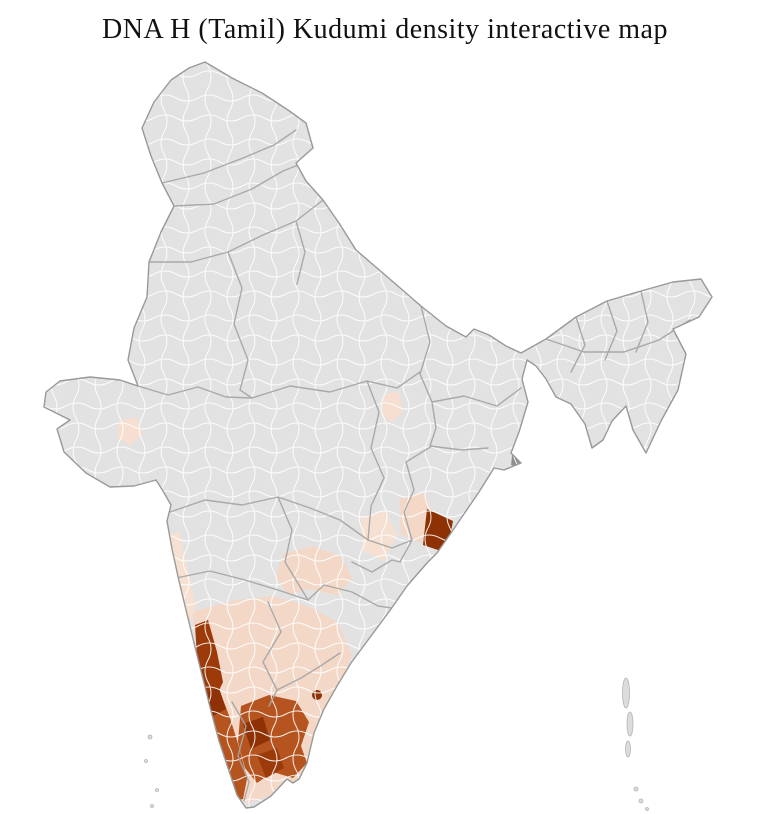 The width and height of the screenshot is (770, 814). I want to click on lakshadweep-islands, so click(151, 771).